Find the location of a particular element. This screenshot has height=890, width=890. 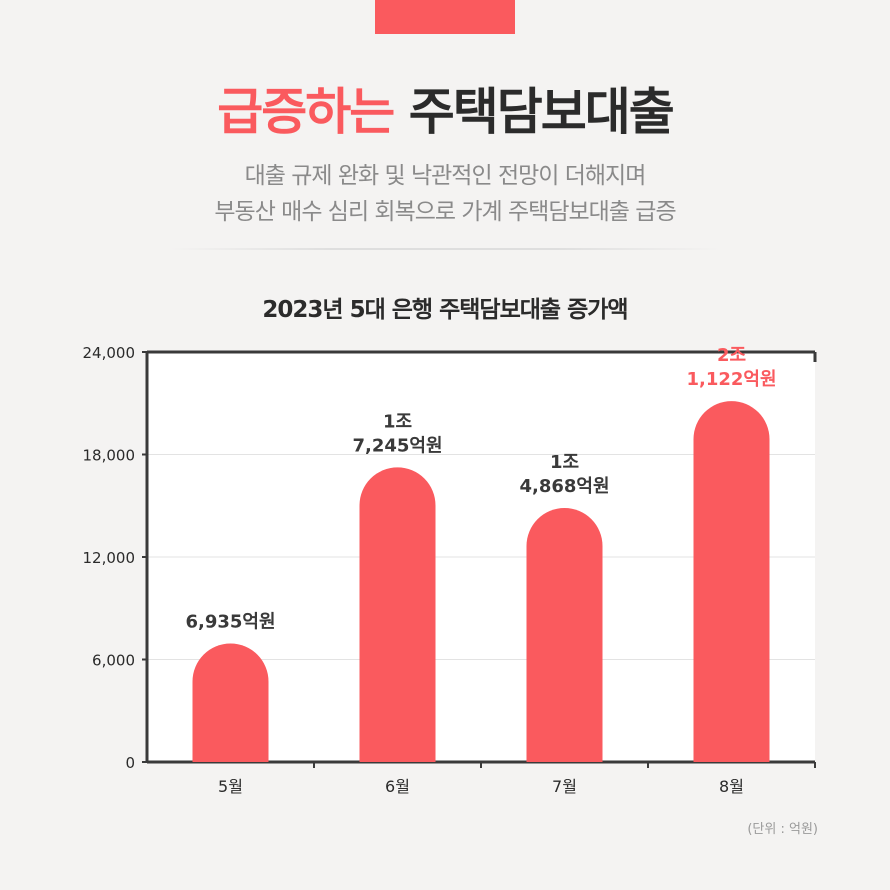

subtitle-line-1: 대출 규제 완화 및 낙관적인 전망이 더해지며 is located at coordinates (445, 176).